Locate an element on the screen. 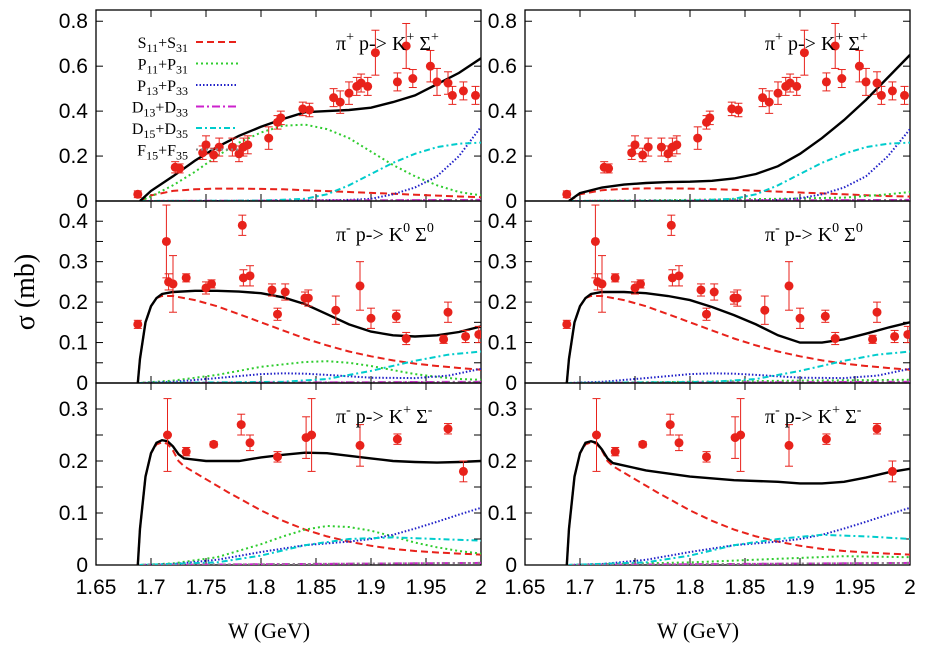 This screenshot has width=926, height=649. panel-r1-c0: 00.10.20.30.4π- p-> K0 Σ0 is located at coordinates (270, 297).